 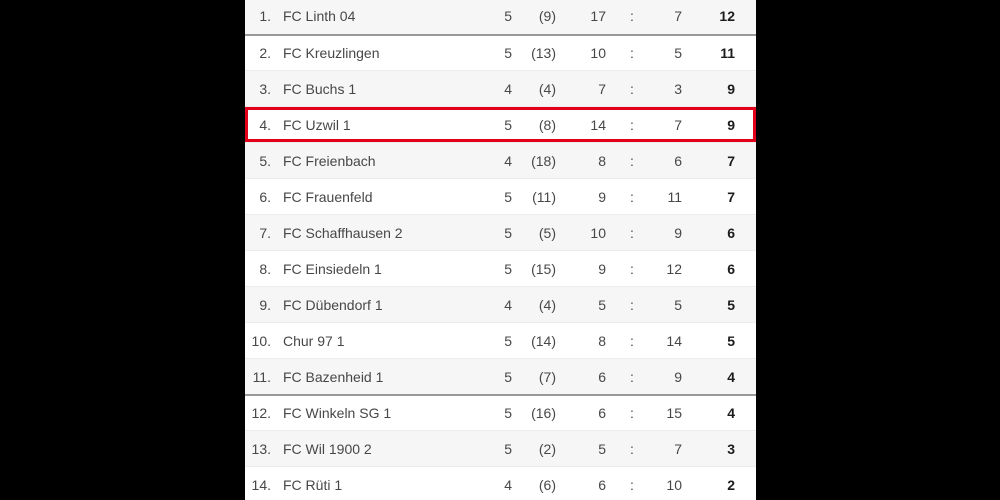 I want to click on rank-cell: 10., so click(x=261, y=340).